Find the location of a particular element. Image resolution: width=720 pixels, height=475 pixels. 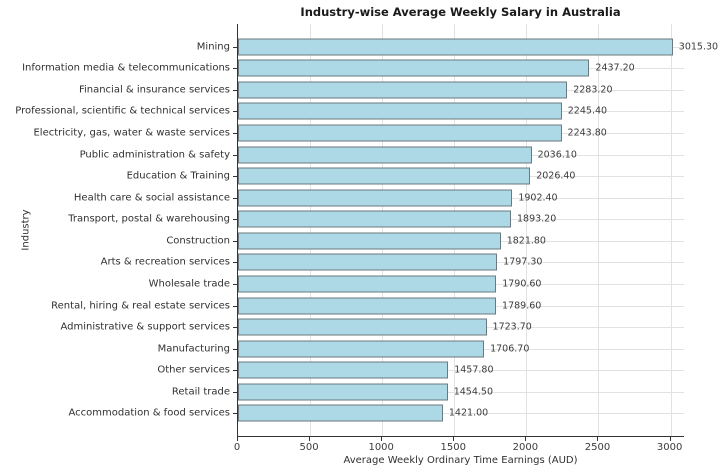

x-tick-label: 0 is located at coordinates (237, 447).